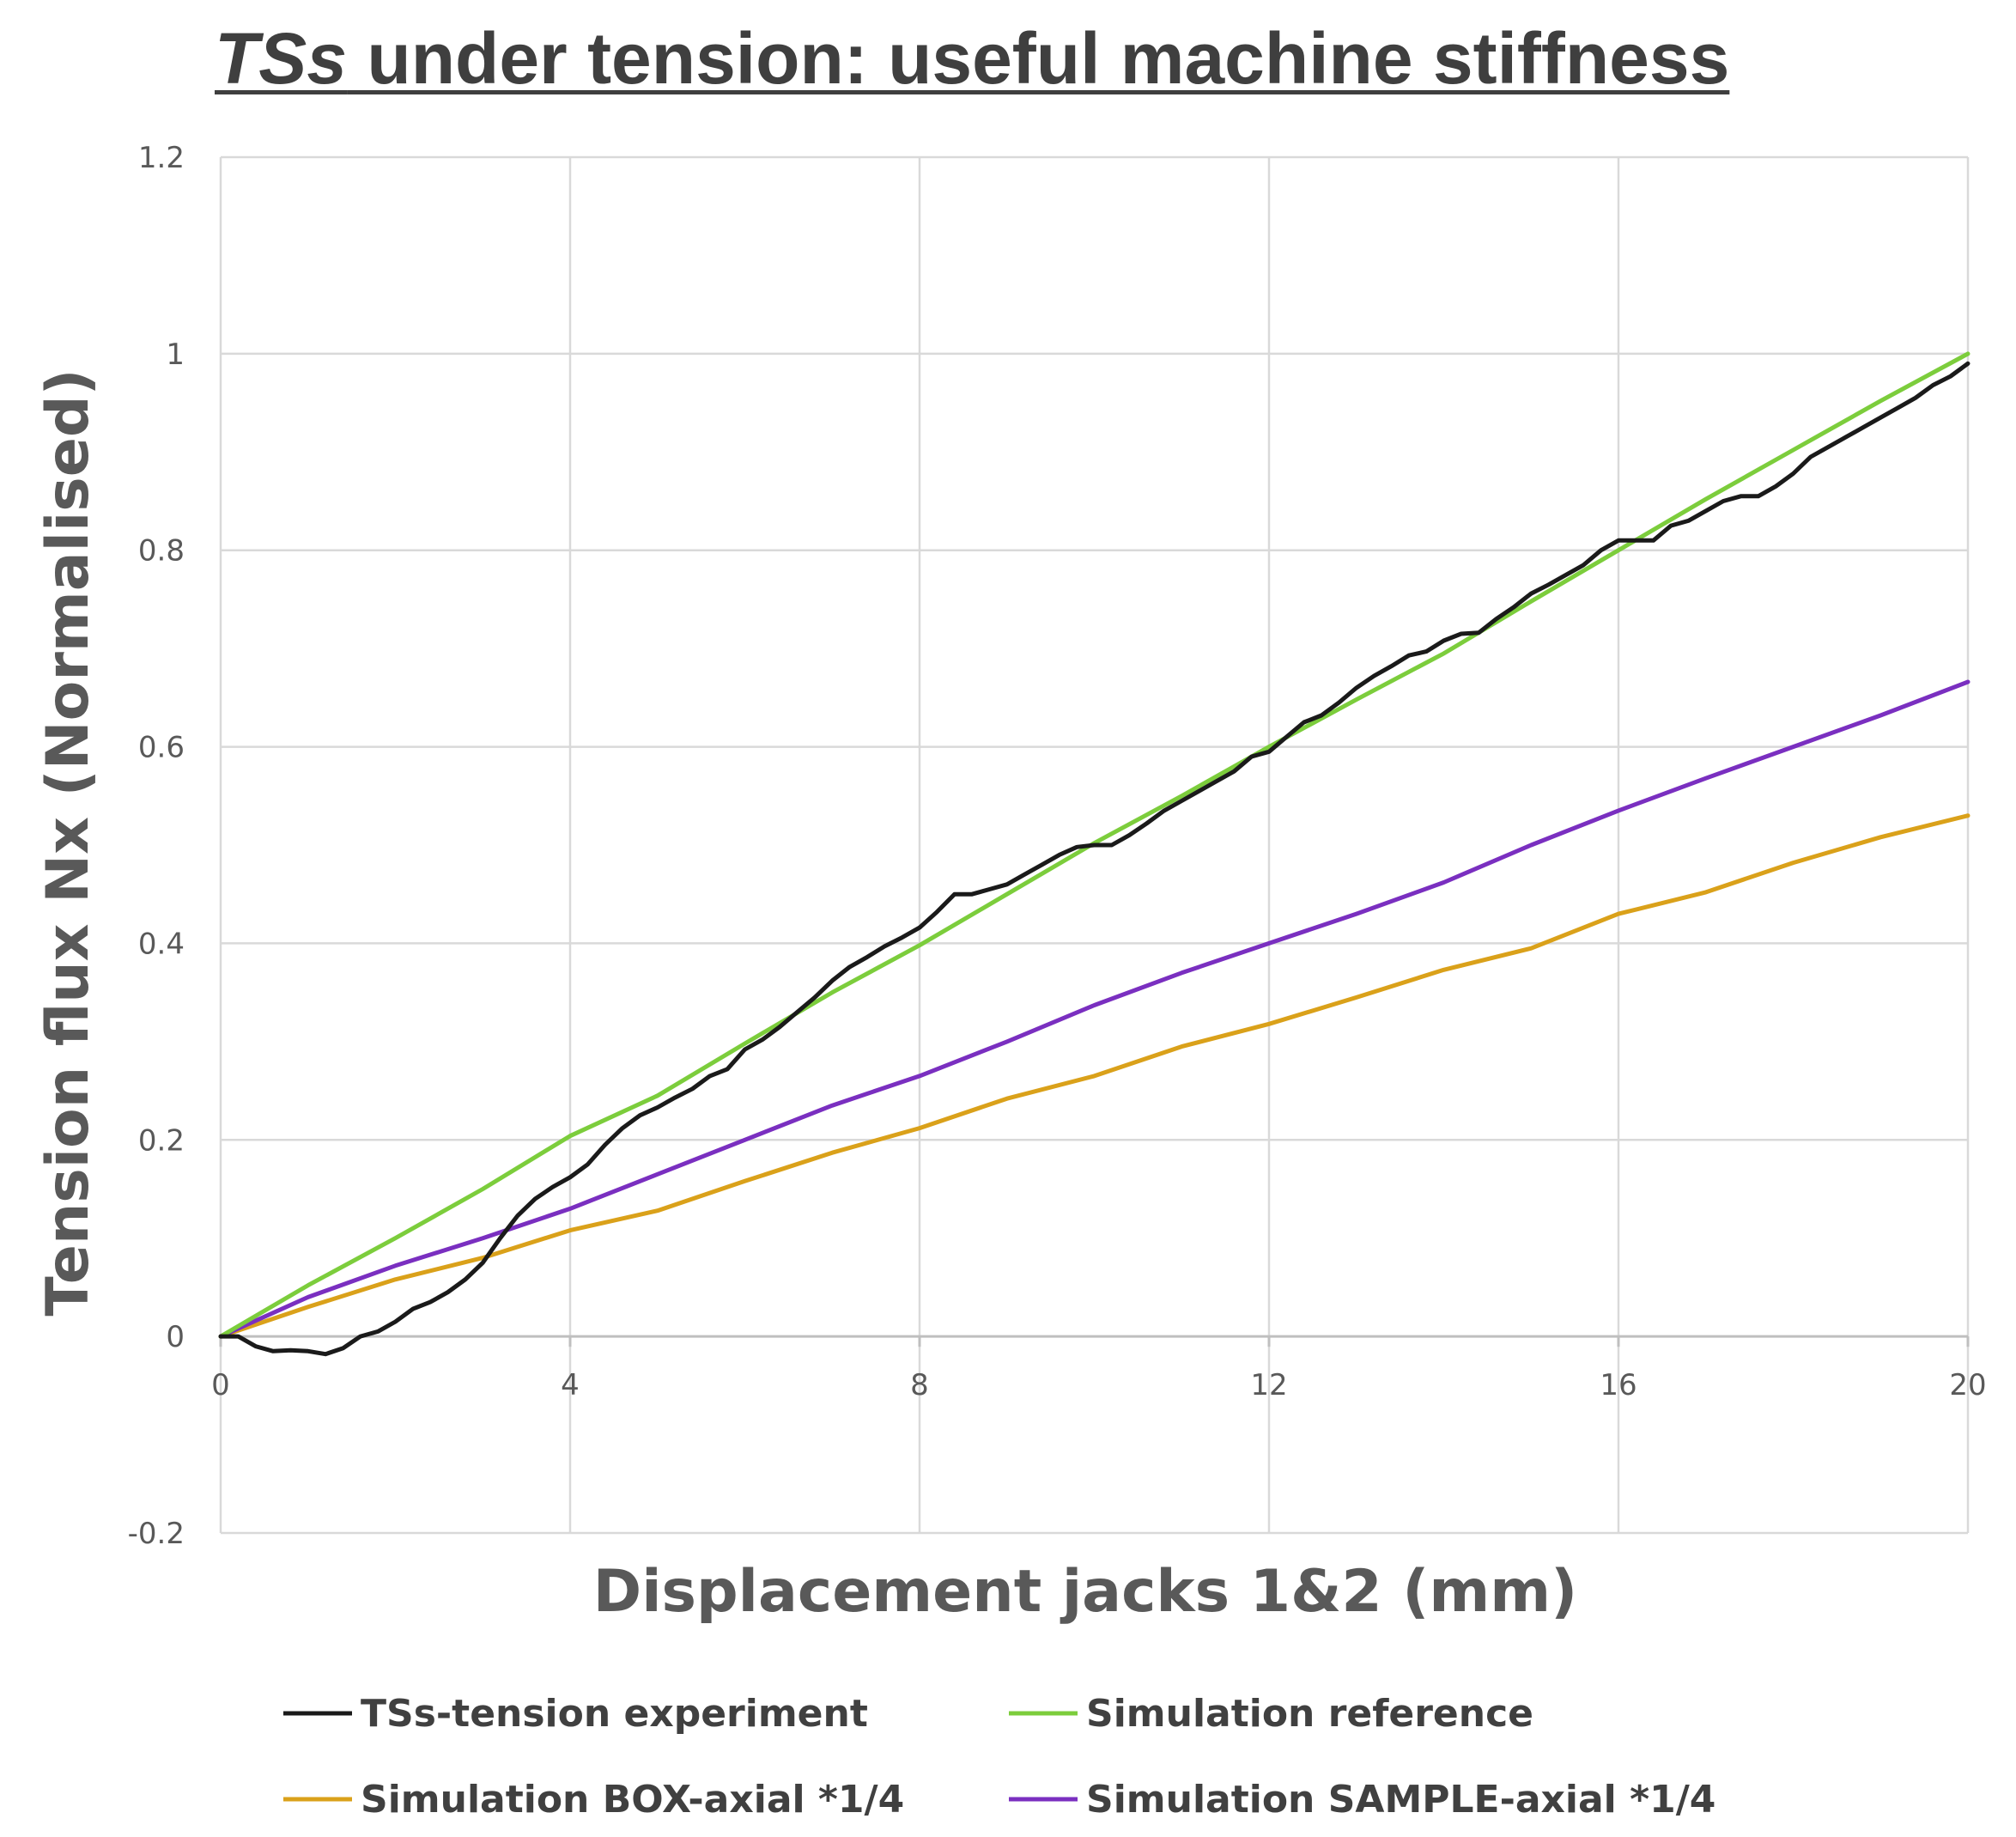 The width and height of the screenshot is (2016, 1837). What do you see at coordinates (68, 842) in the screenshot?
I see `y-axis-title: Tension flux Nx (Normalised)` at bounding box center [68, 842].